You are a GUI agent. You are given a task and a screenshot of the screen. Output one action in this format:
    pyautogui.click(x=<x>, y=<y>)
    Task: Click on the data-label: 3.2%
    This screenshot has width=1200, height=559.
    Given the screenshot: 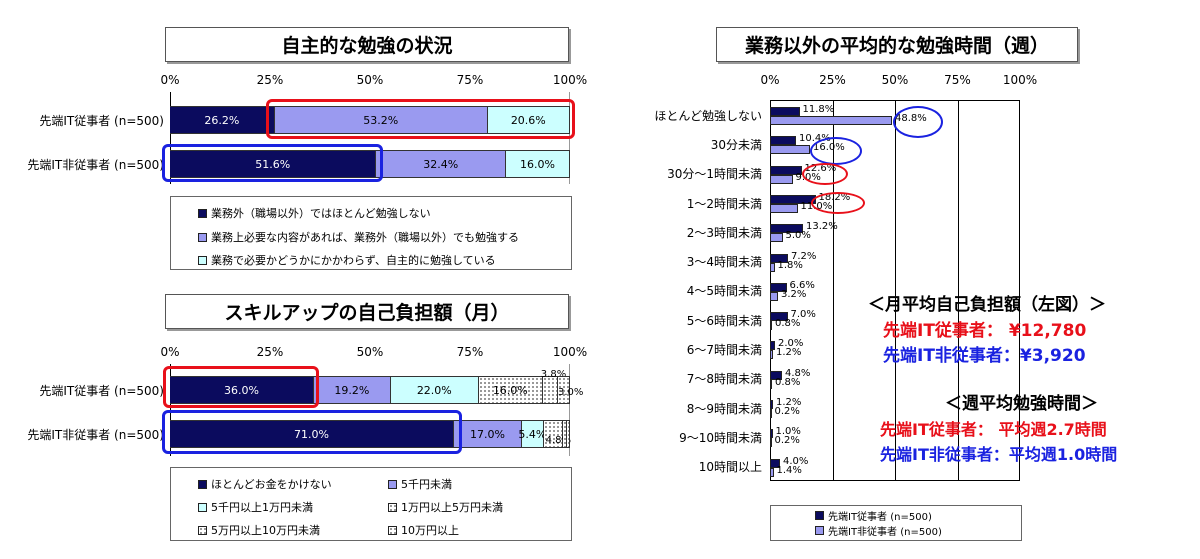 What is the action you would take?
    pyautogui.click(x=794, y=294)
    